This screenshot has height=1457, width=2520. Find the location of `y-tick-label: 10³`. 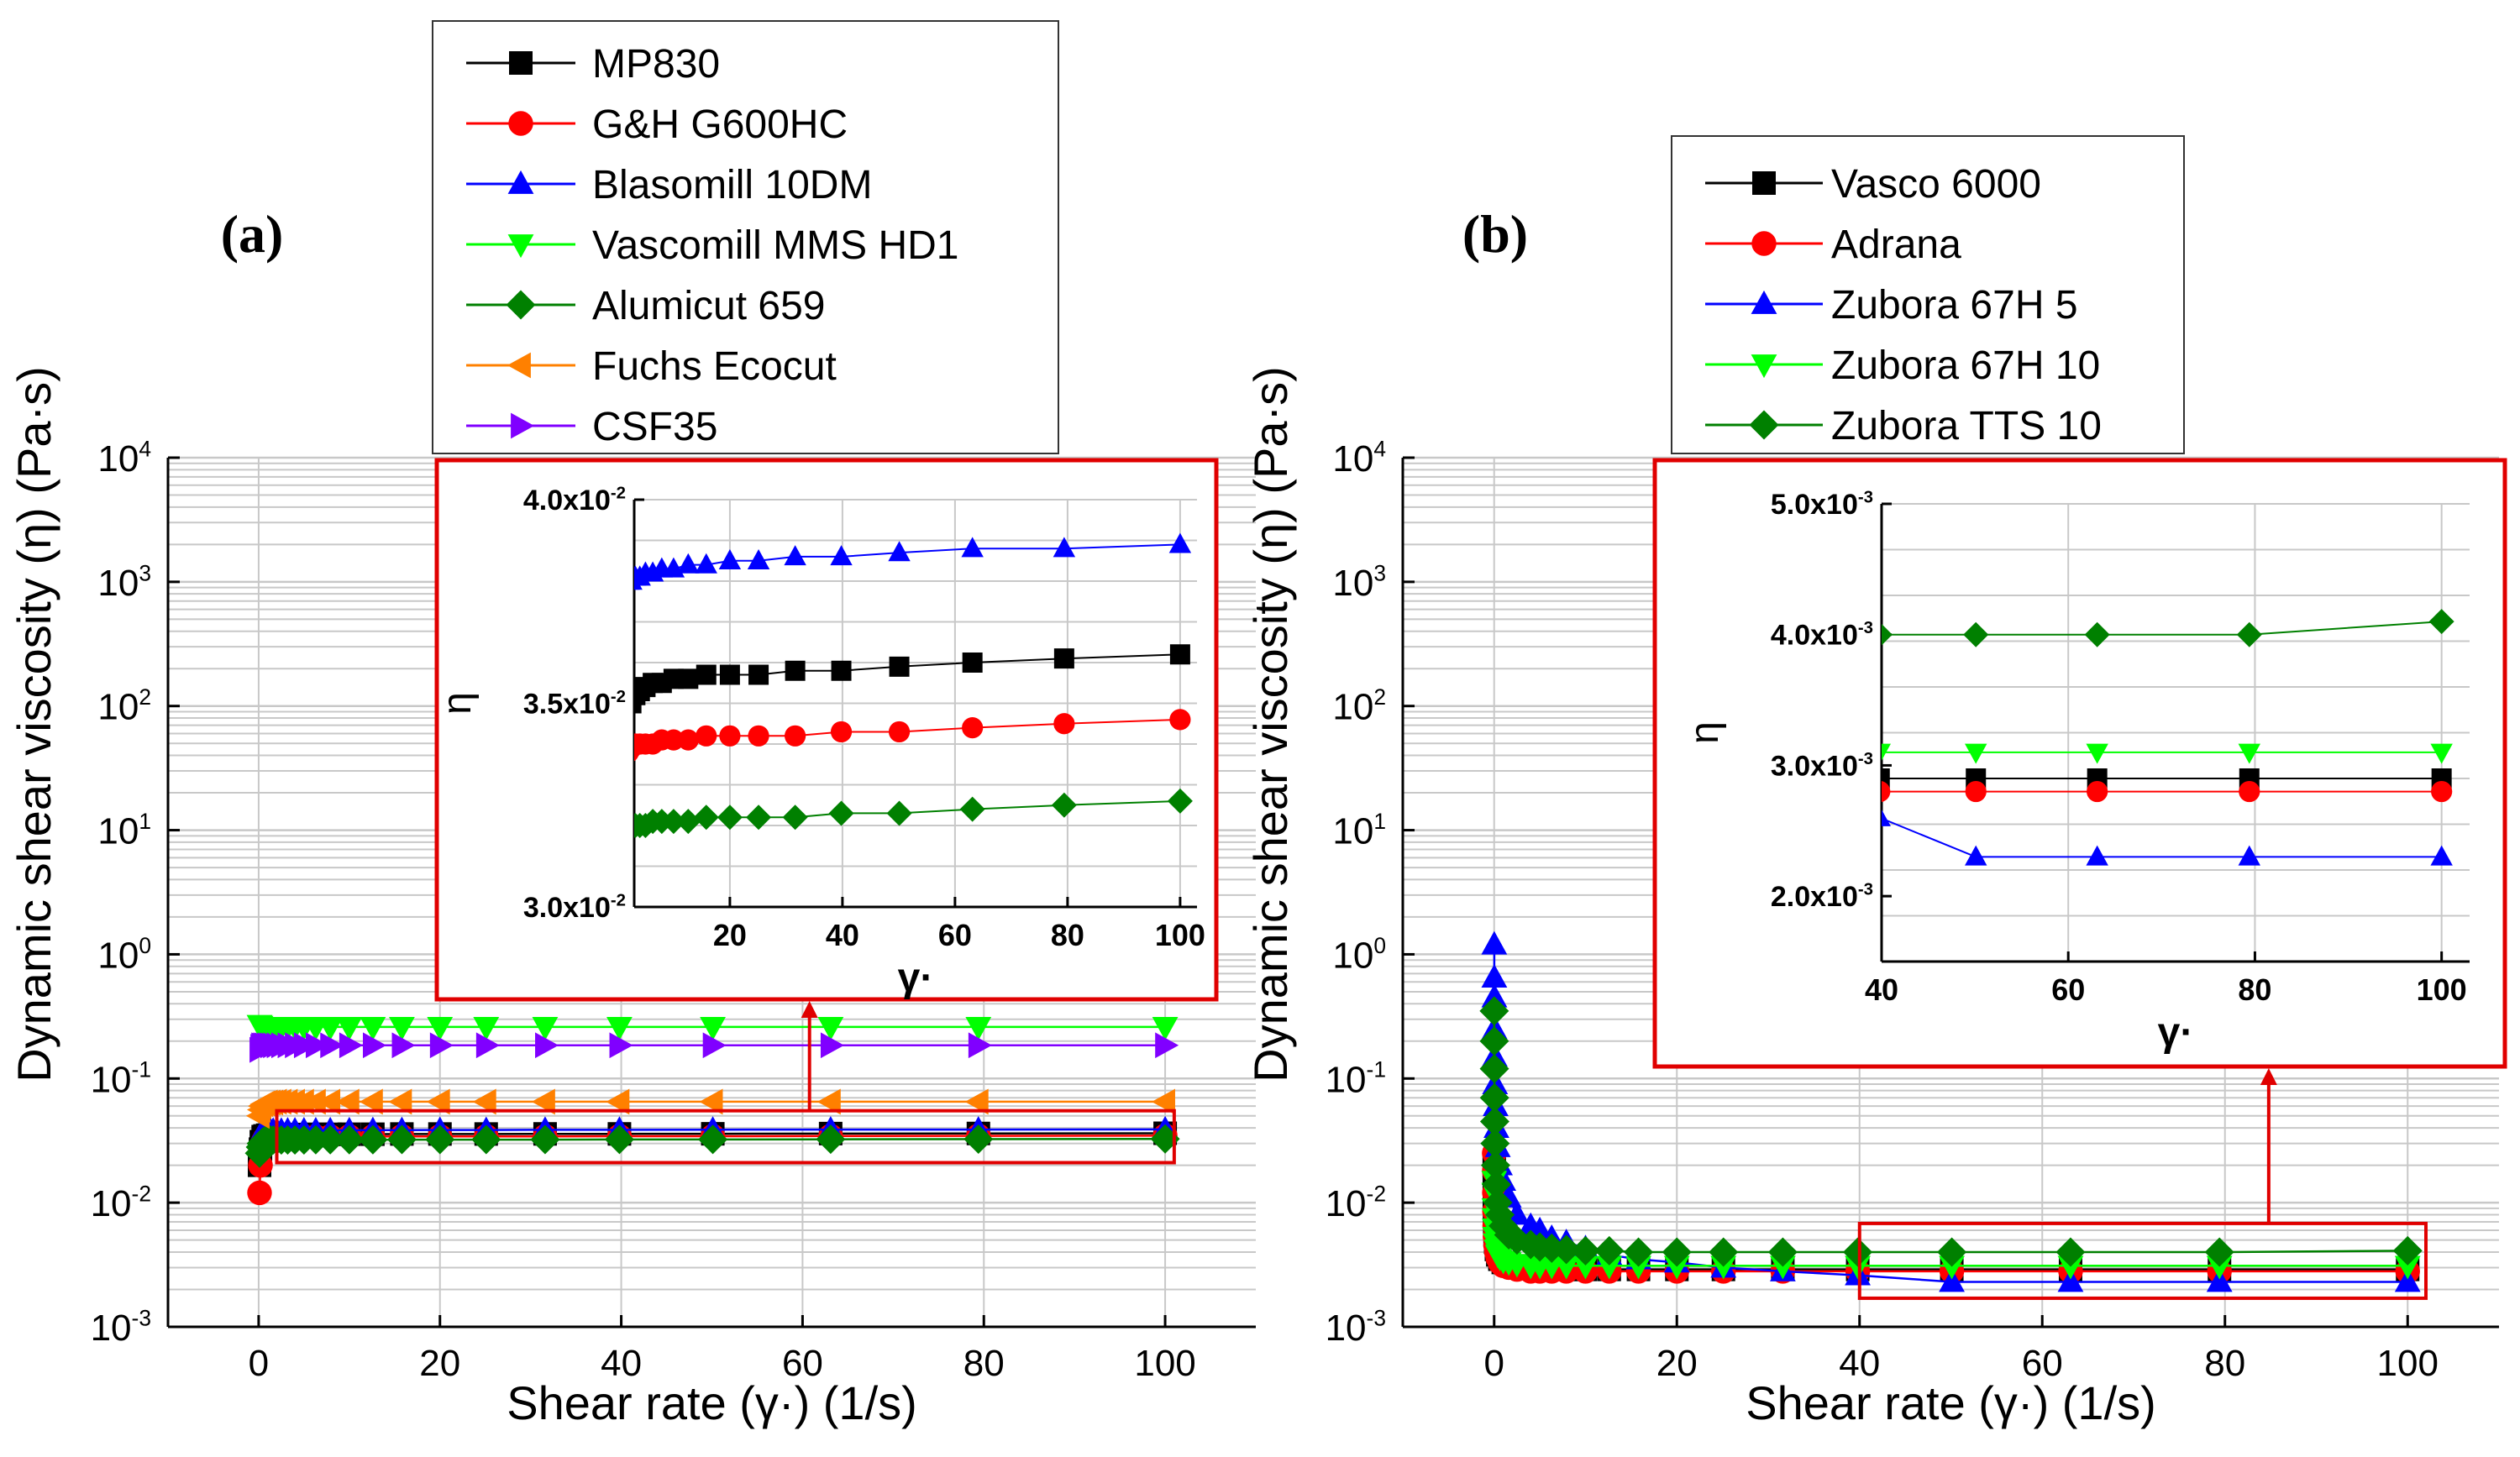

y-tick-label: 10³ is located at coordinates (124, 582).